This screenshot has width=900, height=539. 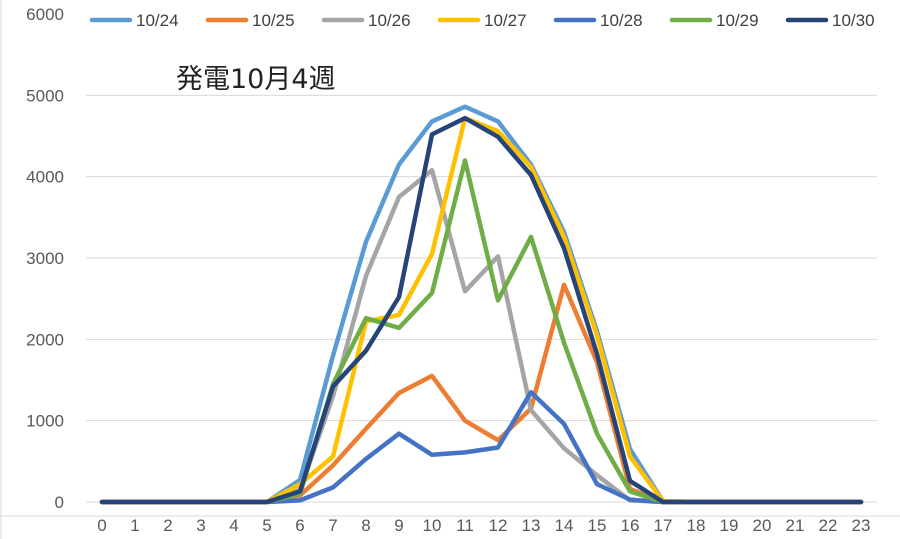 What do you see at coordinates (45, 177) in the screenshot?
I see `y-tick-label: 4000` at bounding box center [45, 177].